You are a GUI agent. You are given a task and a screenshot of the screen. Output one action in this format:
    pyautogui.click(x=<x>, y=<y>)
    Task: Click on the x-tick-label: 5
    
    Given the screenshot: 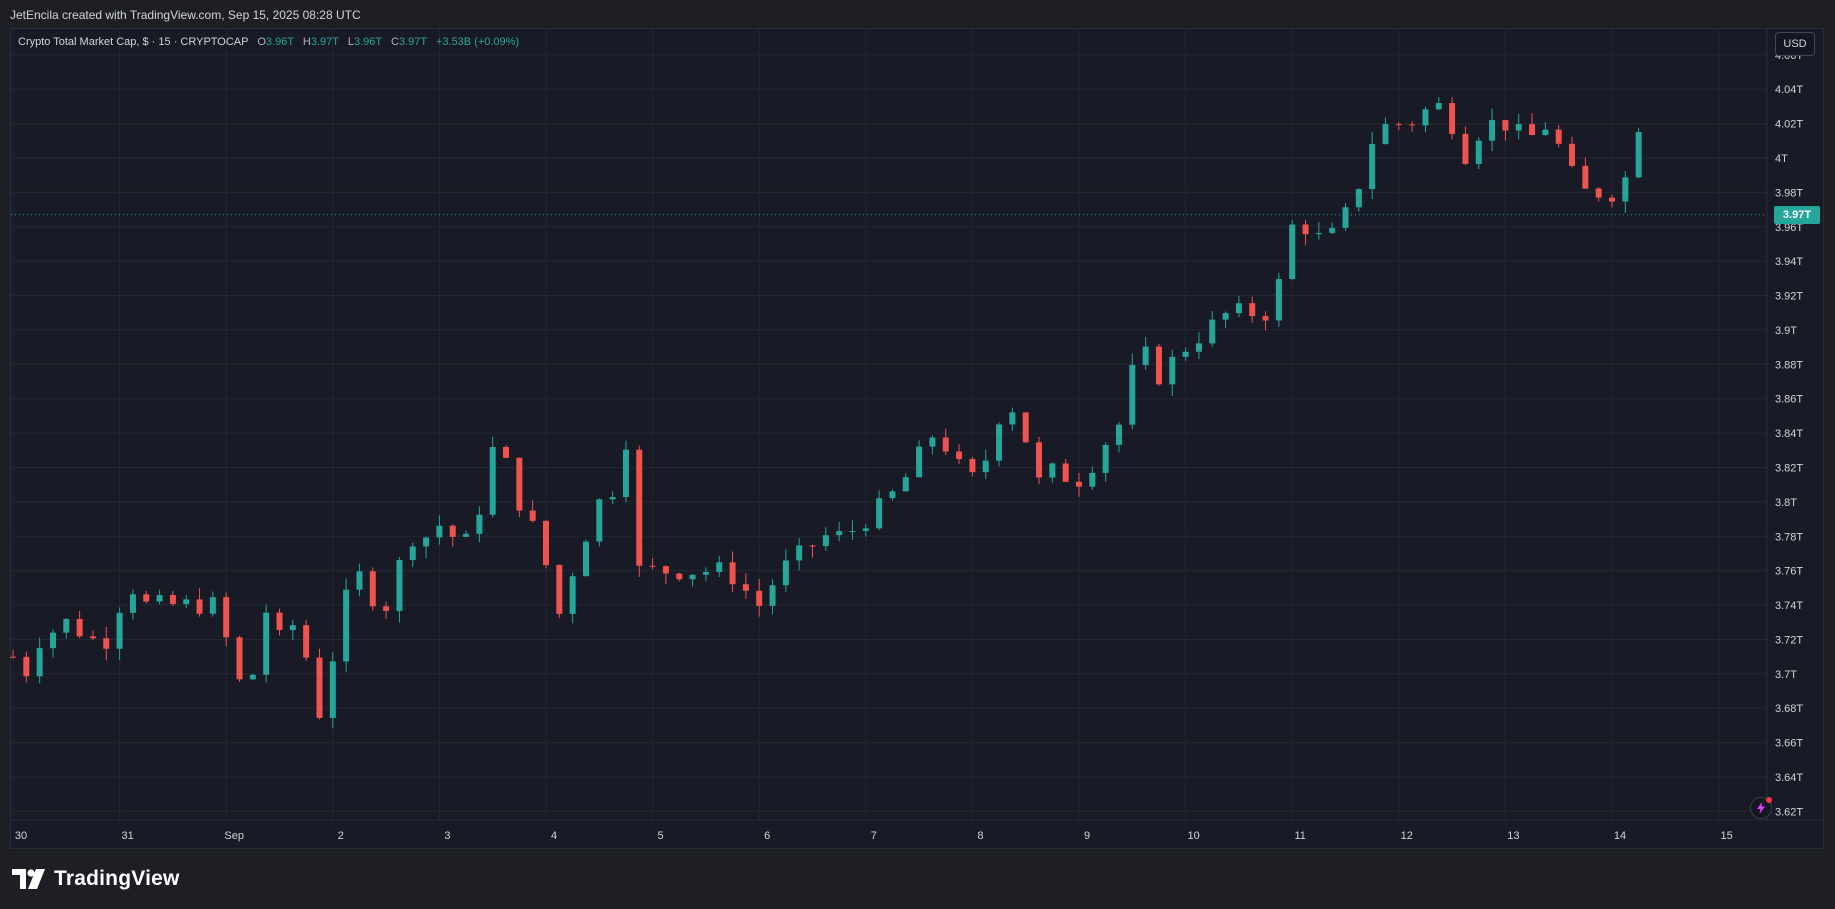 What is the action you would take?
    pyautogui.click(x=661, y=836)
    